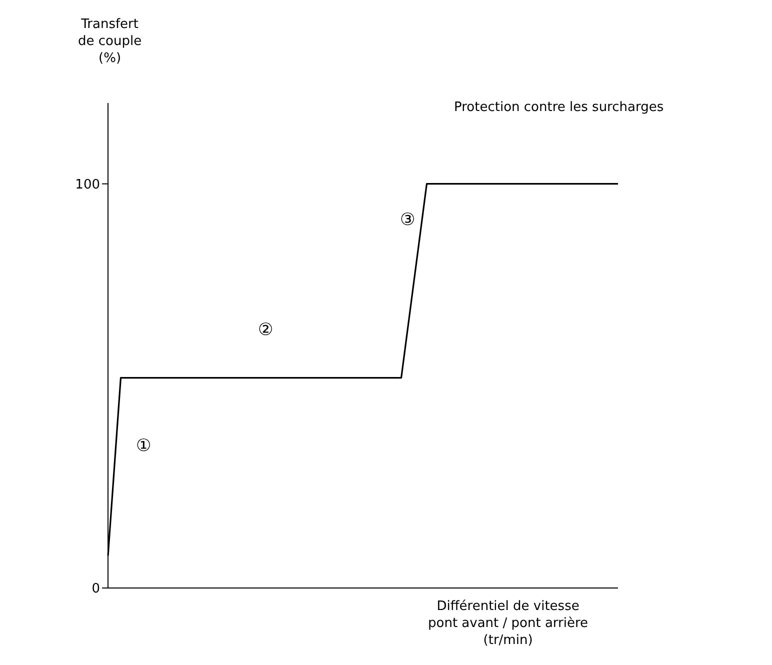  I want to click on y-axis-title: Transfert de couple (%), so click(110, 41).